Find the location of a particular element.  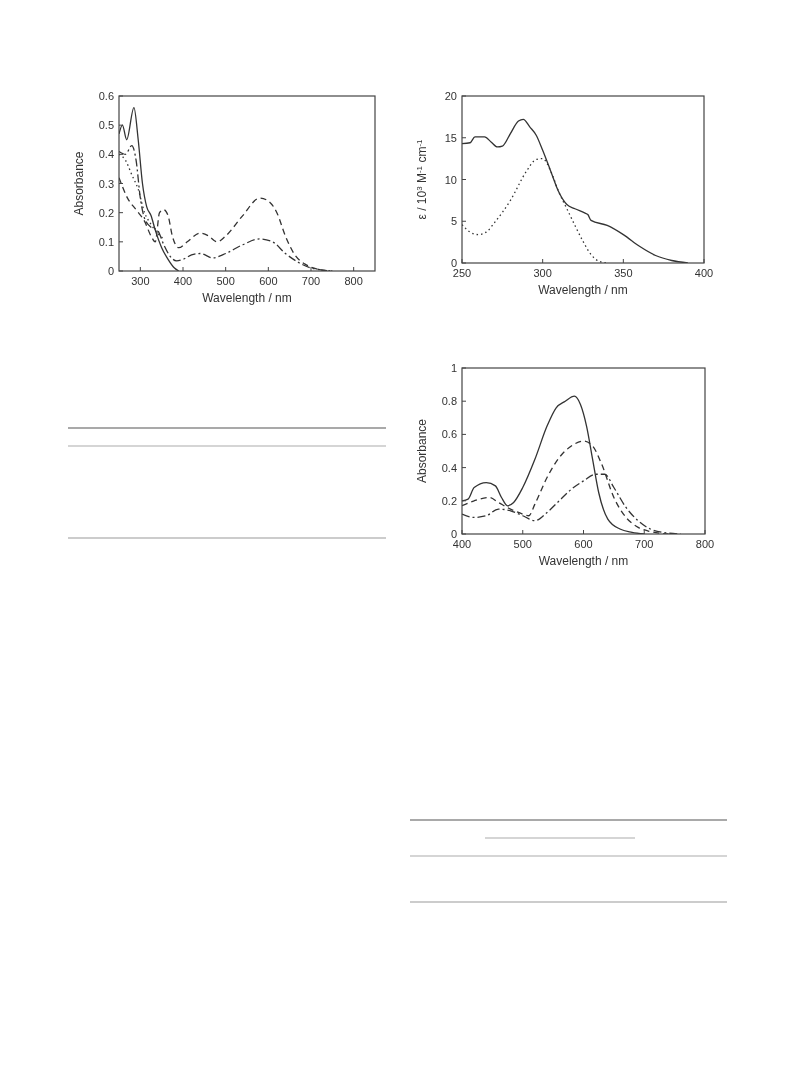

y-tick-label: 0.3 is located at coordinates (106, 183).